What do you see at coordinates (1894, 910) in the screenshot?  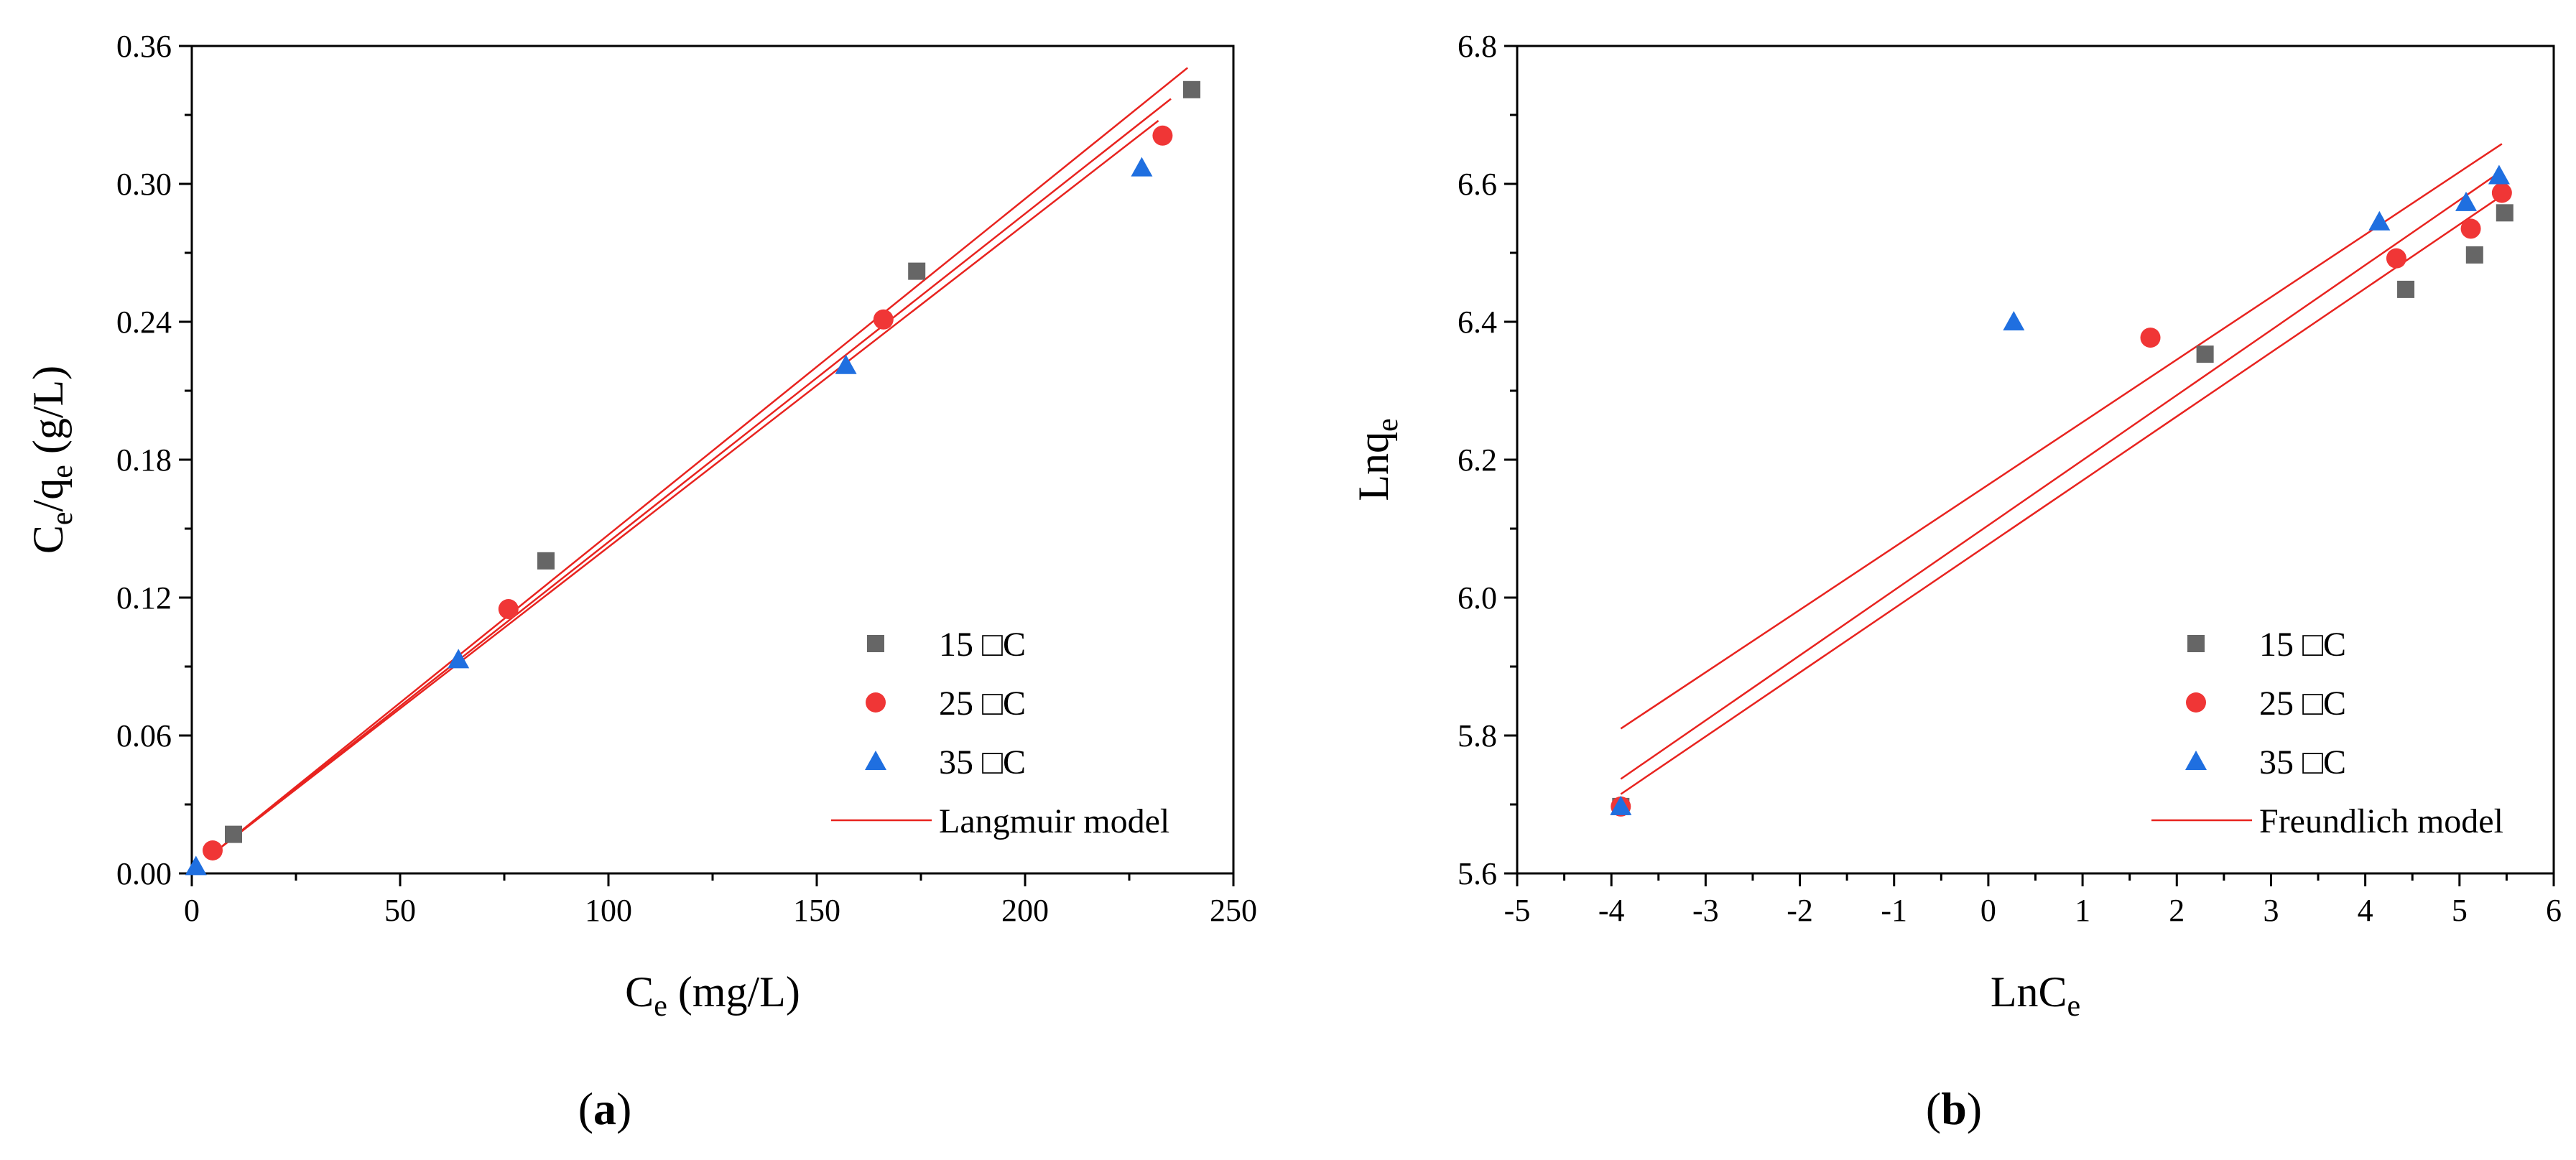 I see `x-tick-label: -1` at bounding box center [1894, 910].